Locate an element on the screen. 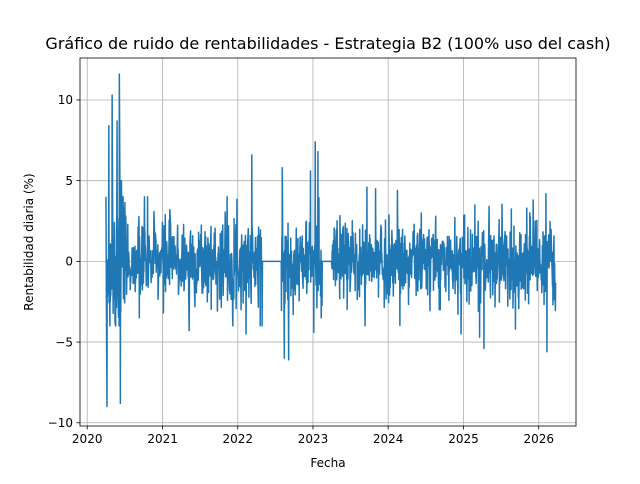  x-tick-label: 2022 is located at coordinates (238, 439).